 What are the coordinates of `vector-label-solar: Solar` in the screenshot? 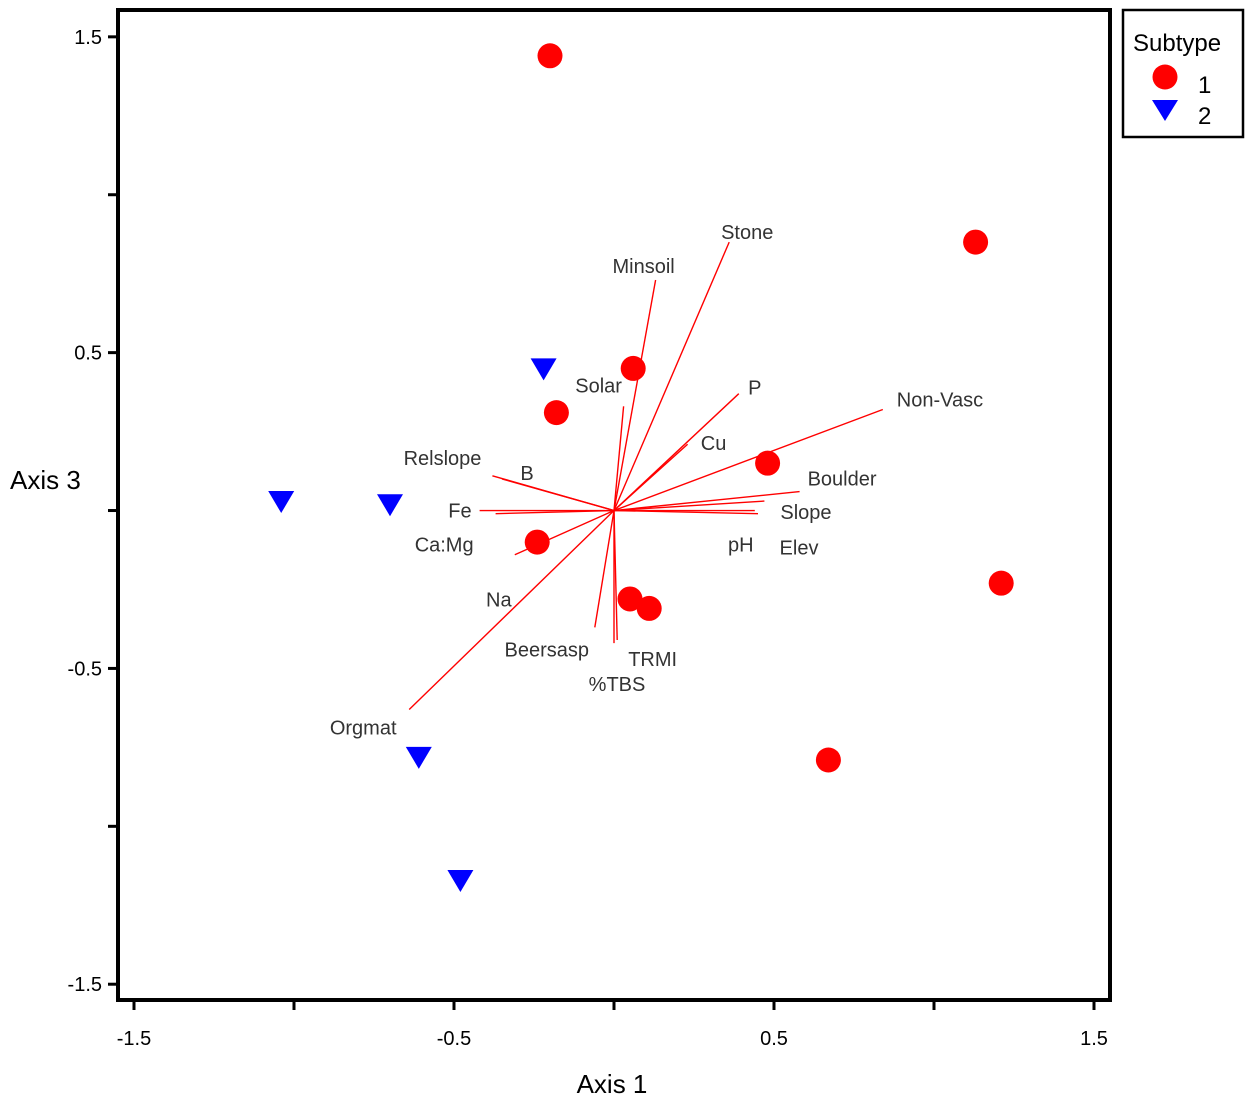 It's located at (598, 386).